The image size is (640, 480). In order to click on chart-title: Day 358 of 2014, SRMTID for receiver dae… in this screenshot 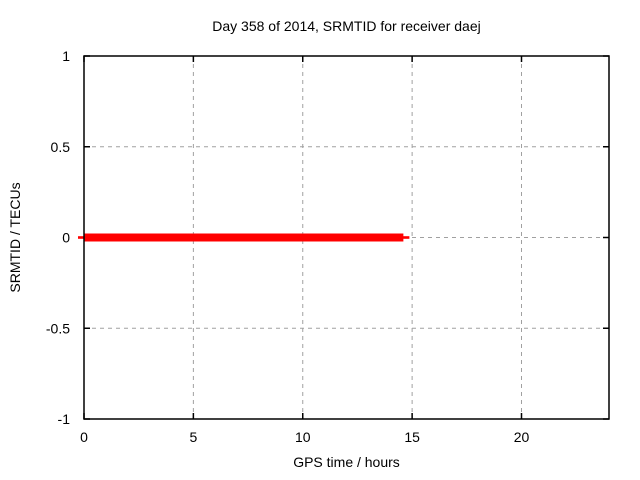, I will do `click(346, 26)`.